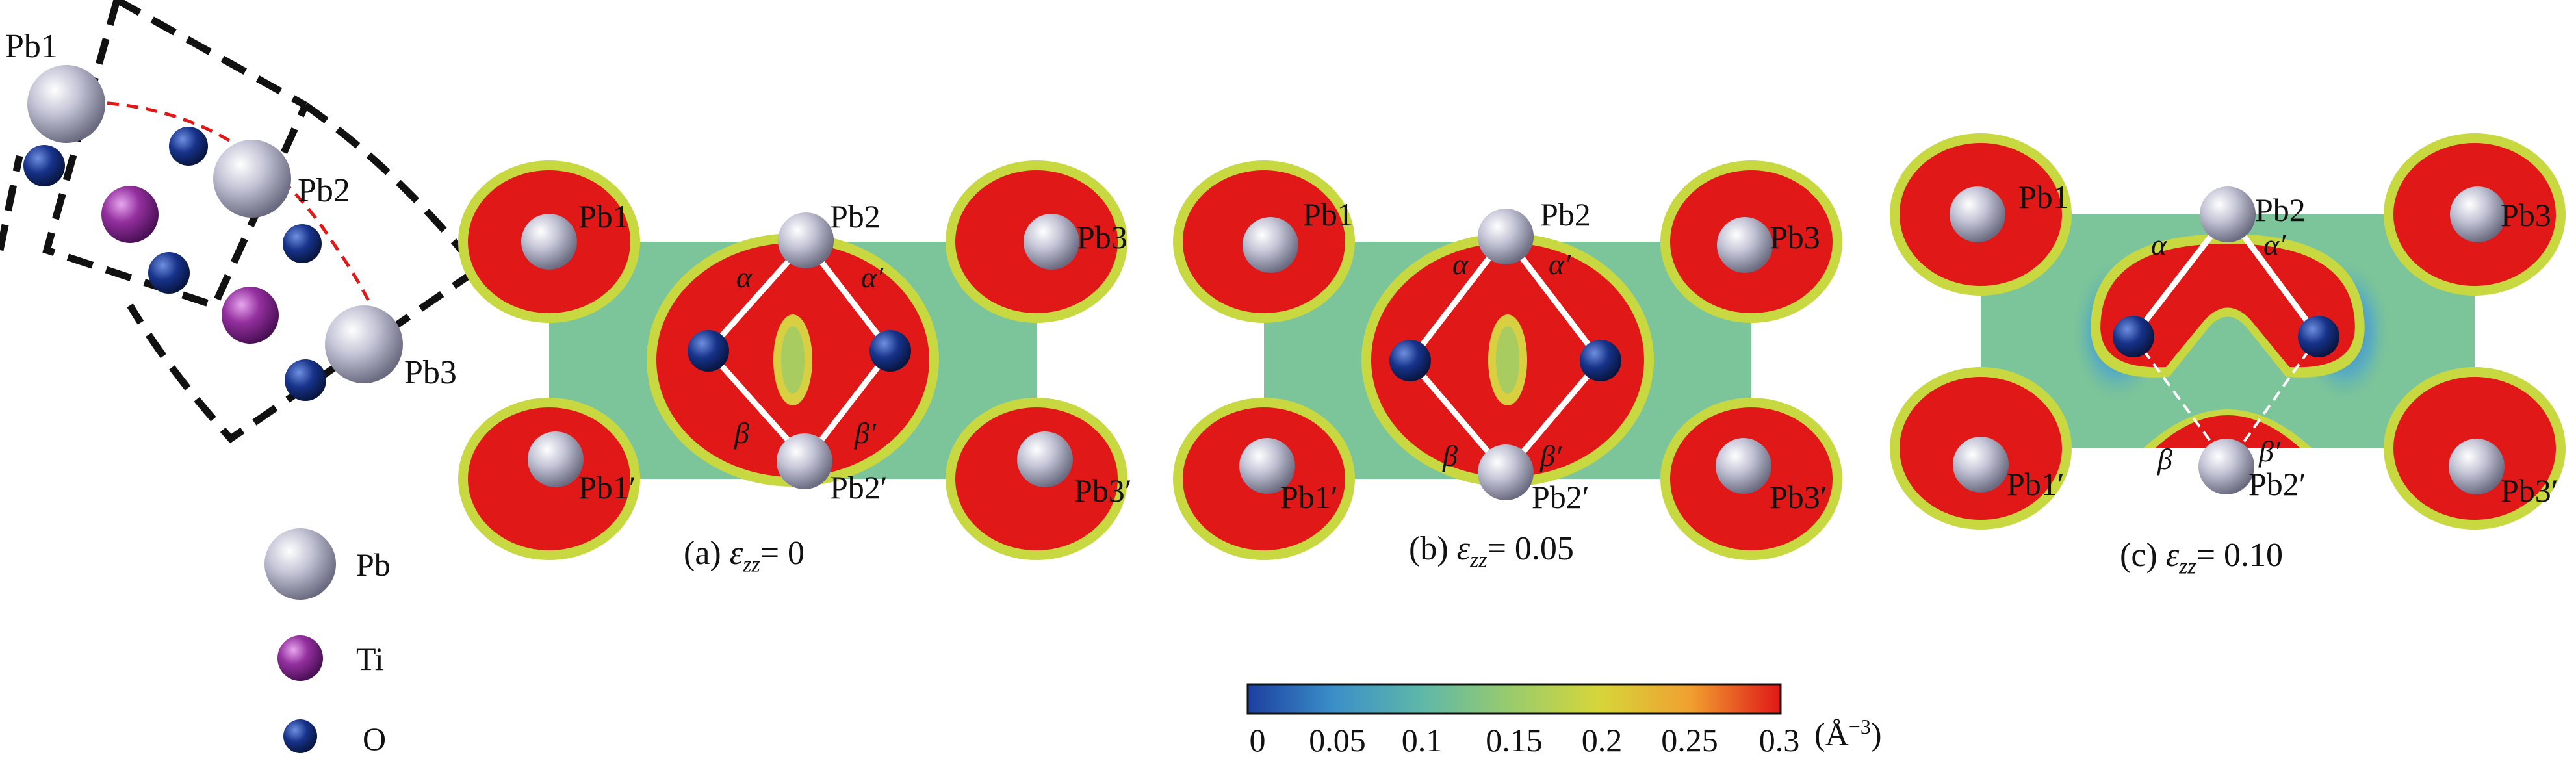 This screenshot has height=770, width=2576. I want to click on panel-b-label-pb2: Pb2, so click(1566, 214).